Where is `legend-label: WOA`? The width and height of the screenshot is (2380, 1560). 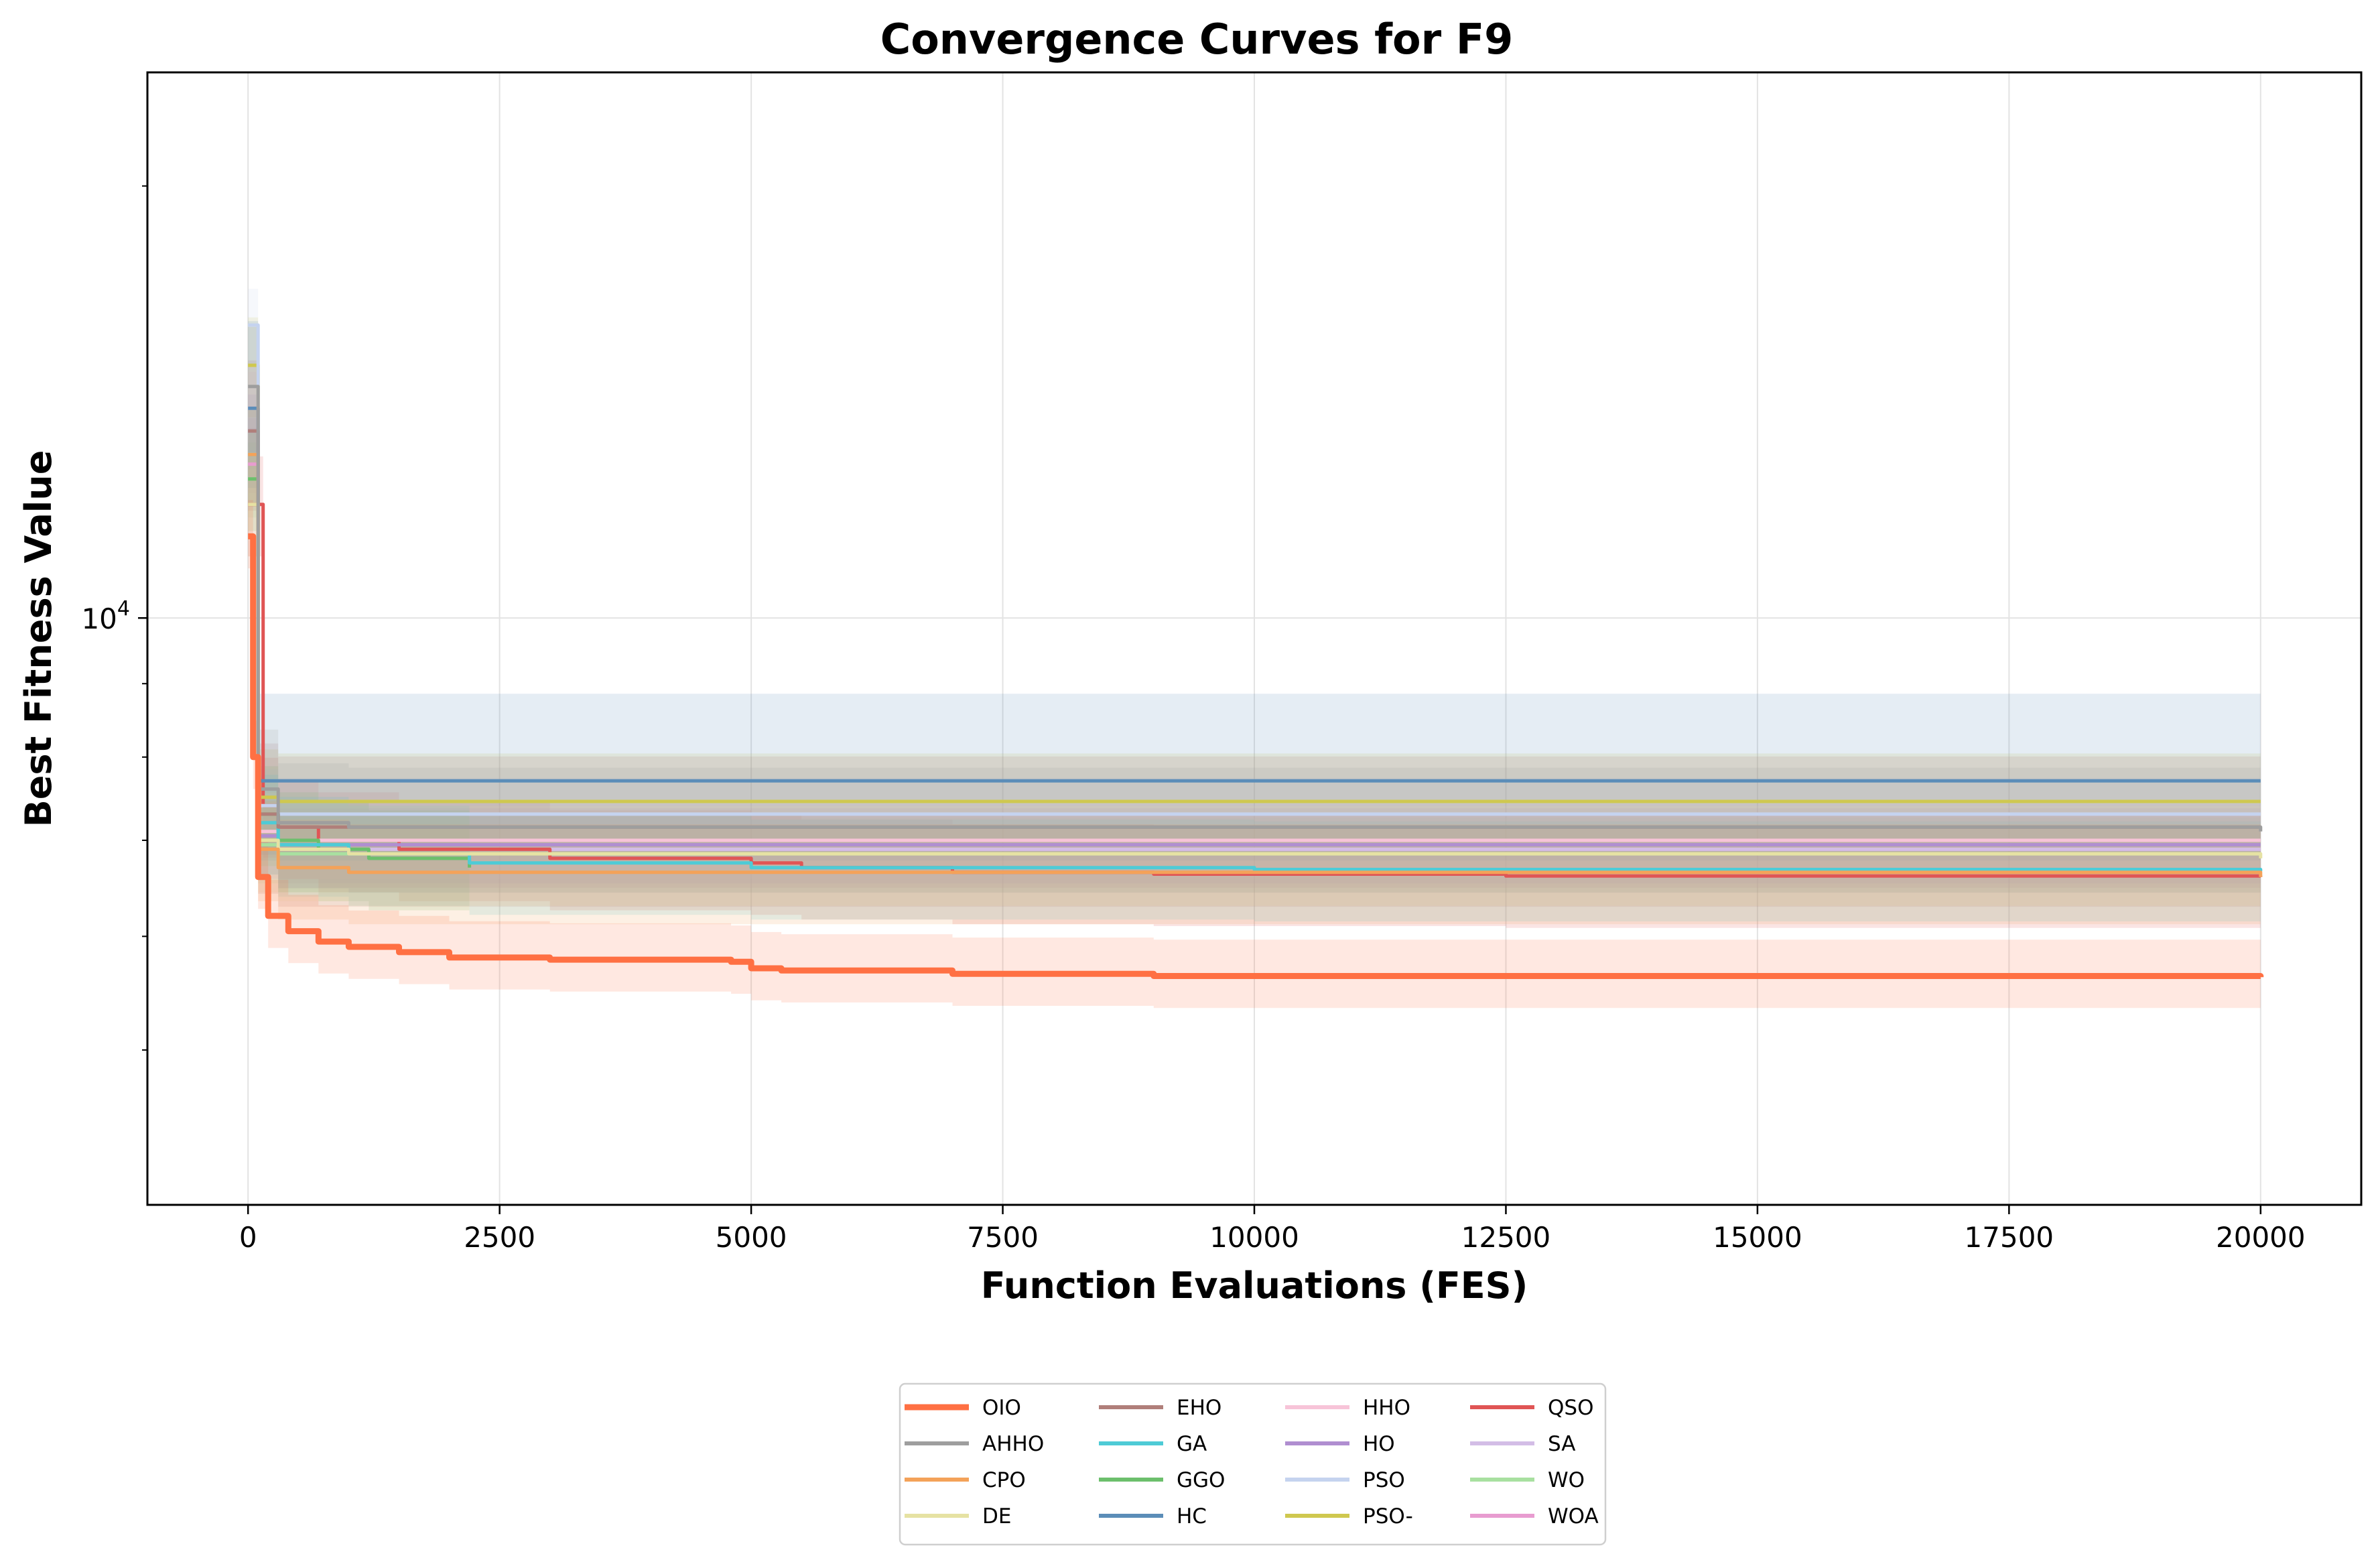
legend-label: WOA is located at coordinates (1573, 1516).